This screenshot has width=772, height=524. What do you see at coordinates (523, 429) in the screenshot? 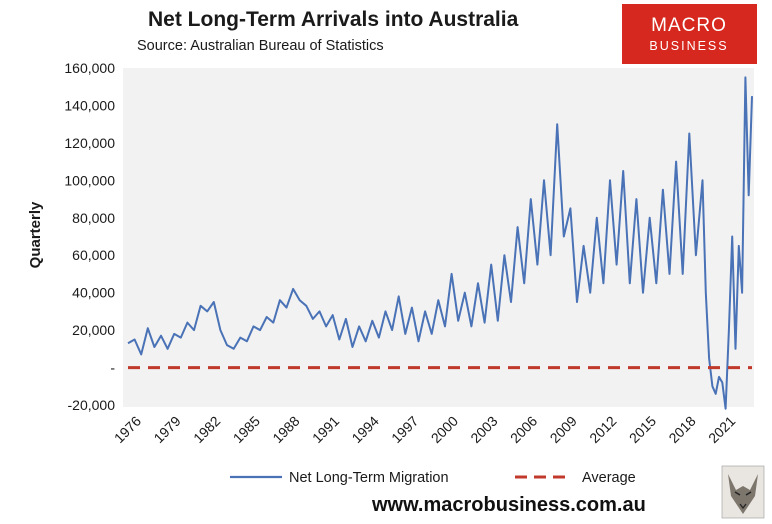
I see `x-tick-label: 2006` at bounding box center [523, 429].